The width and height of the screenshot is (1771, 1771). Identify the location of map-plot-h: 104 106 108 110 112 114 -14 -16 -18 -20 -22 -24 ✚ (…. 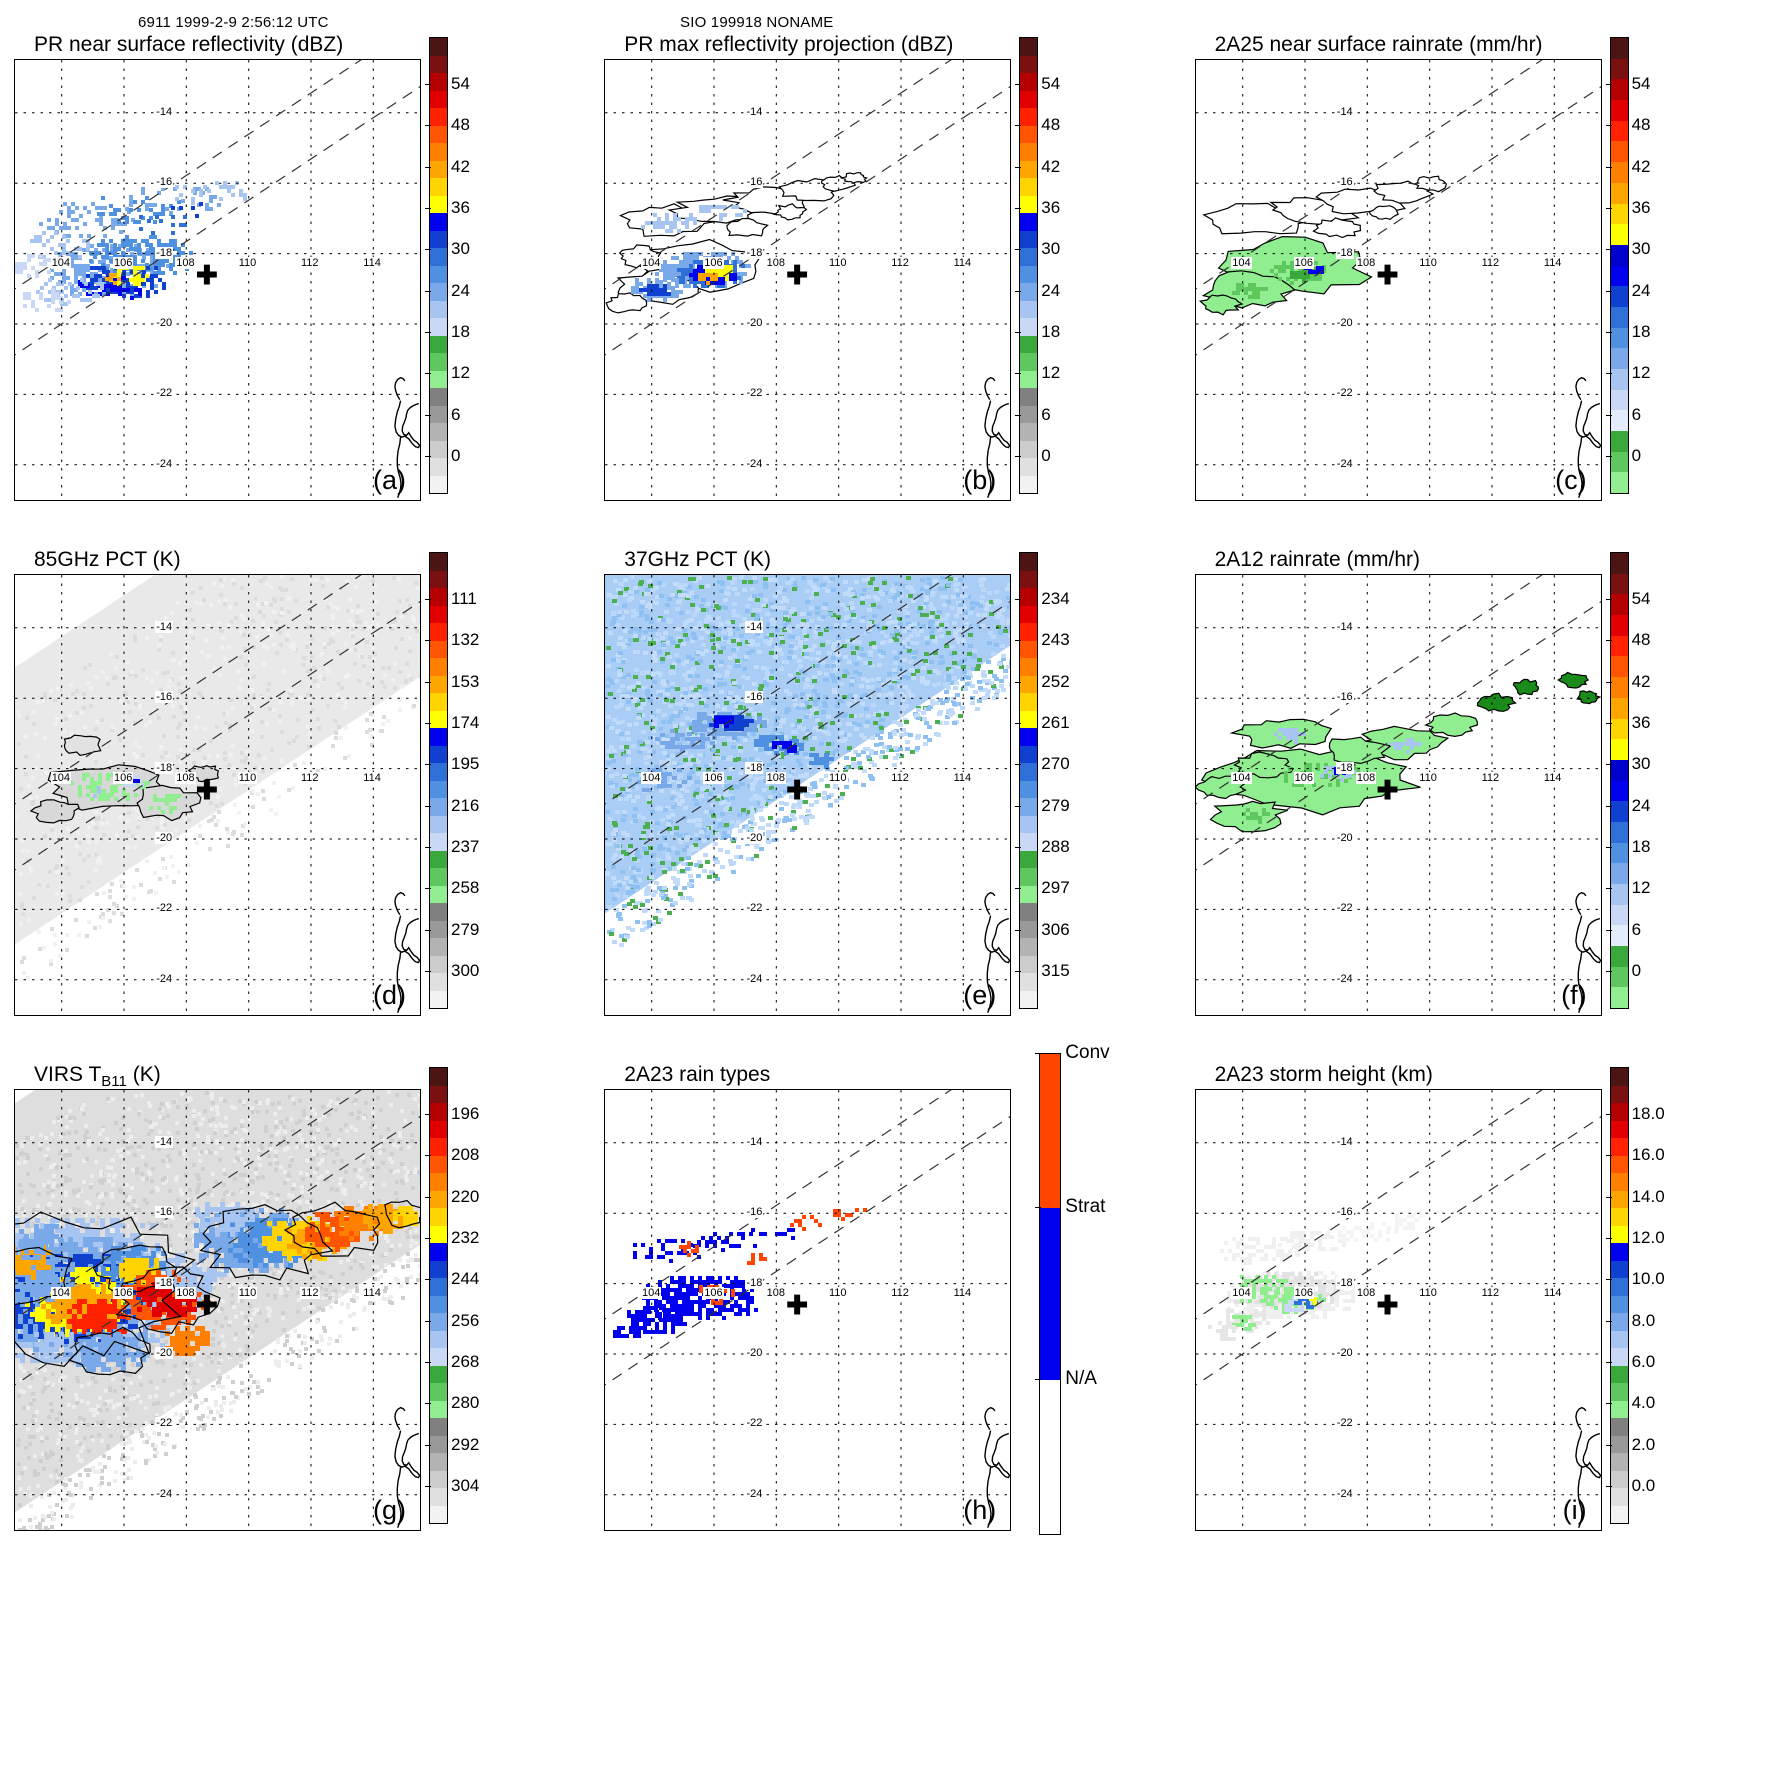
(808, 1310).